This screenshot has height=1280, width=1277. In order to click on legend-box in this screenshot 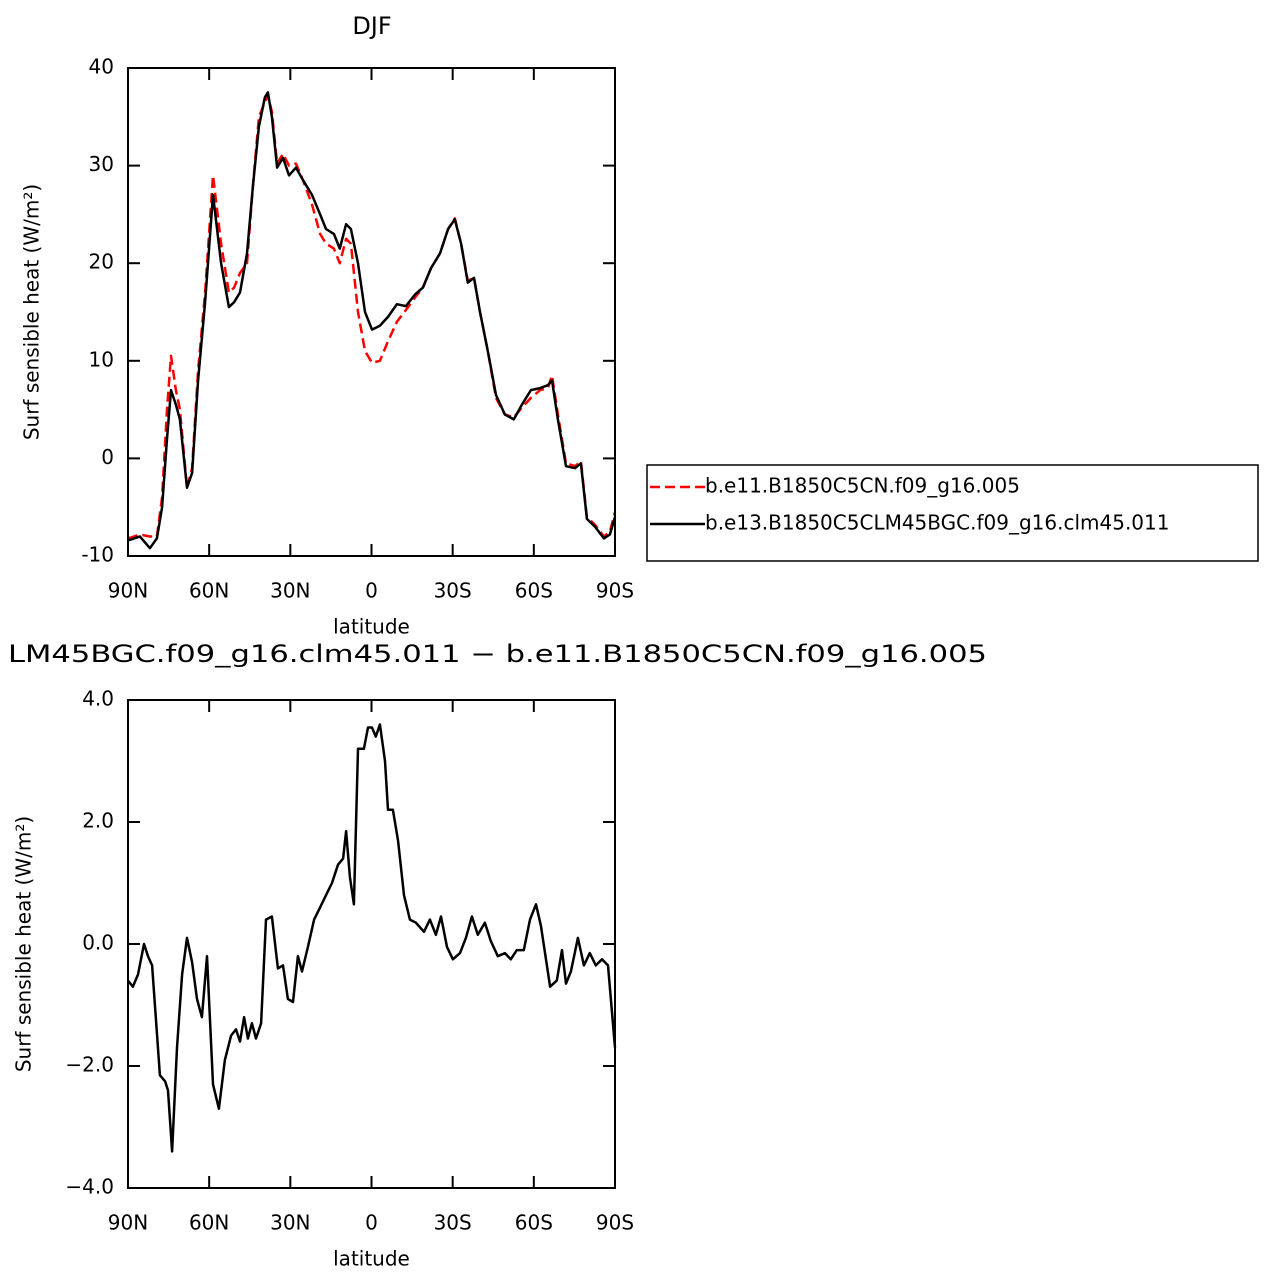, I will do `click(952, 513)`.